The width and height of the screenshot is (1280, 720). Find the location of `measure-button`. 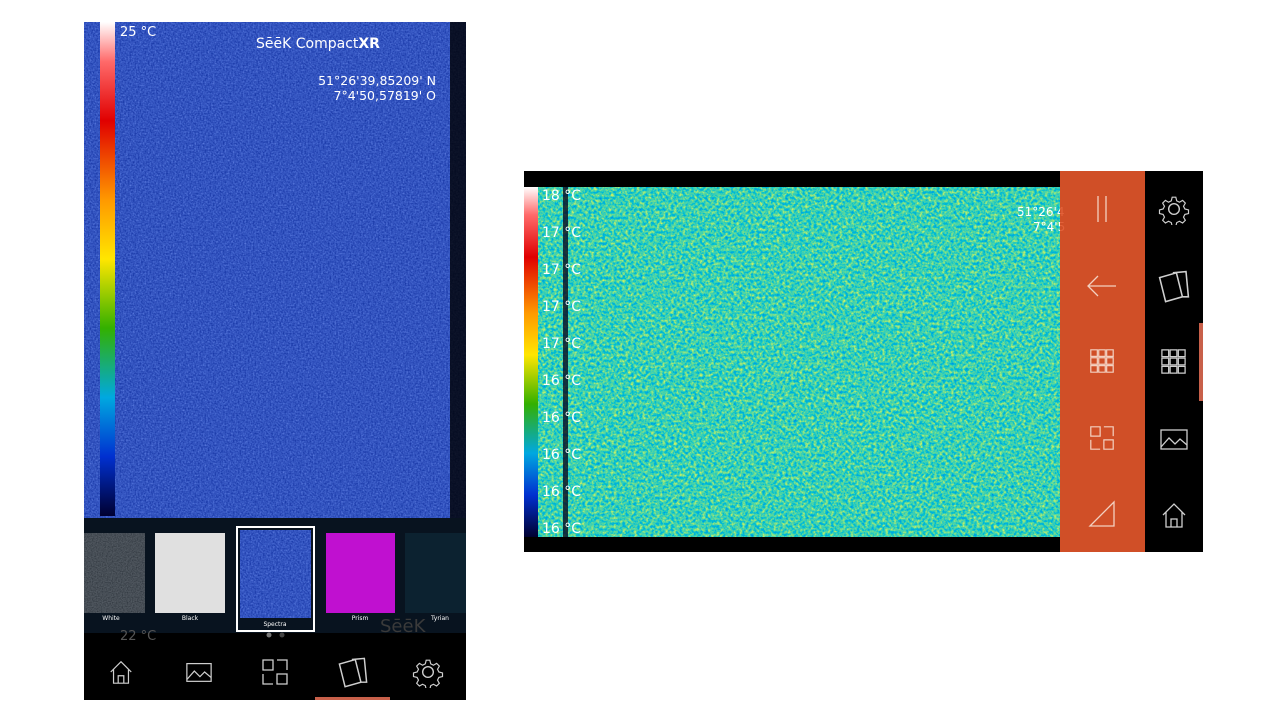

measure-button is located at coordinates (1101, 513).